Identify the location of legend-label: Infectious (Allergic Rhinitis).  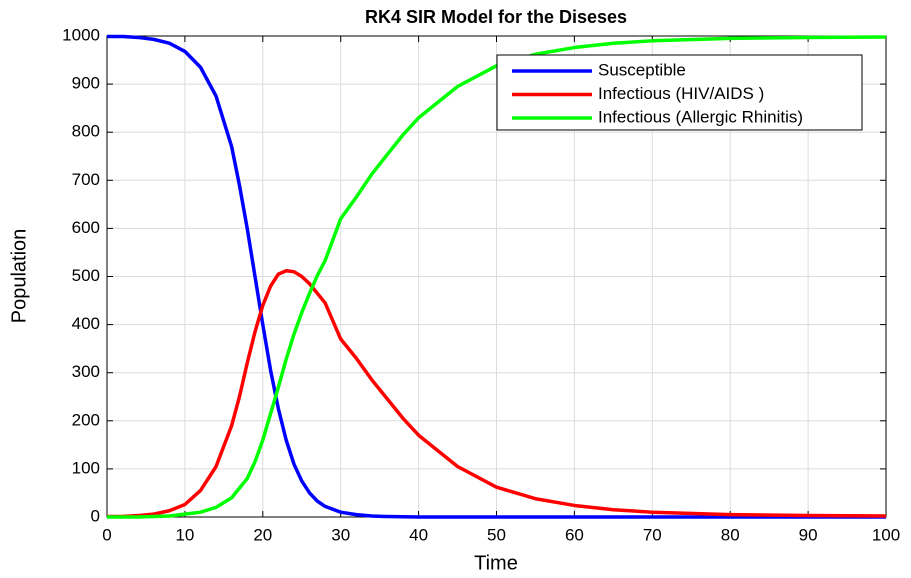
(700, 116).